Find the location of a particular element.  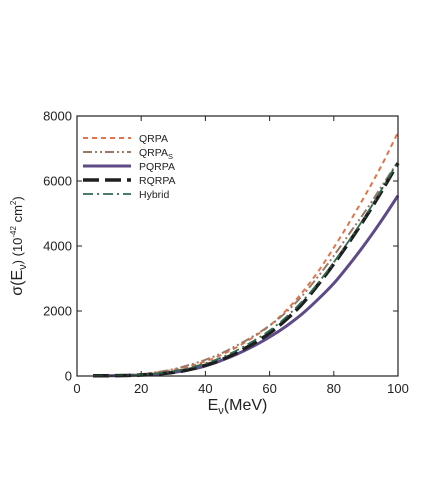

legend-label-sub: S is located at coordinates (170, 156).